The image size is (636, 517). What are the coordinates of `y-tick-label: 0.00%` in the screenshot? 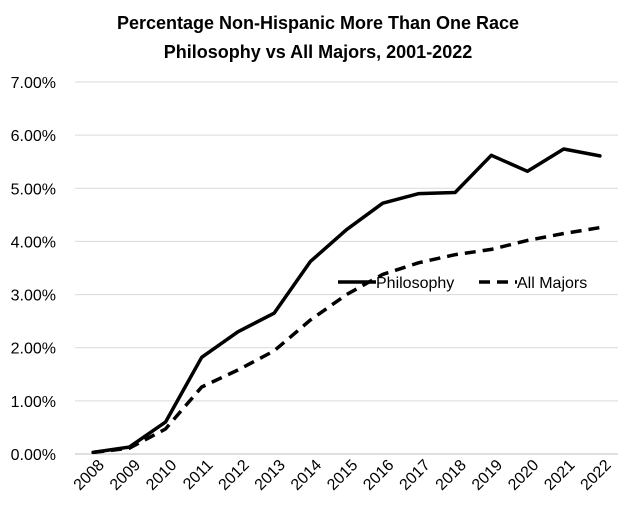 It's located at (33, 455).